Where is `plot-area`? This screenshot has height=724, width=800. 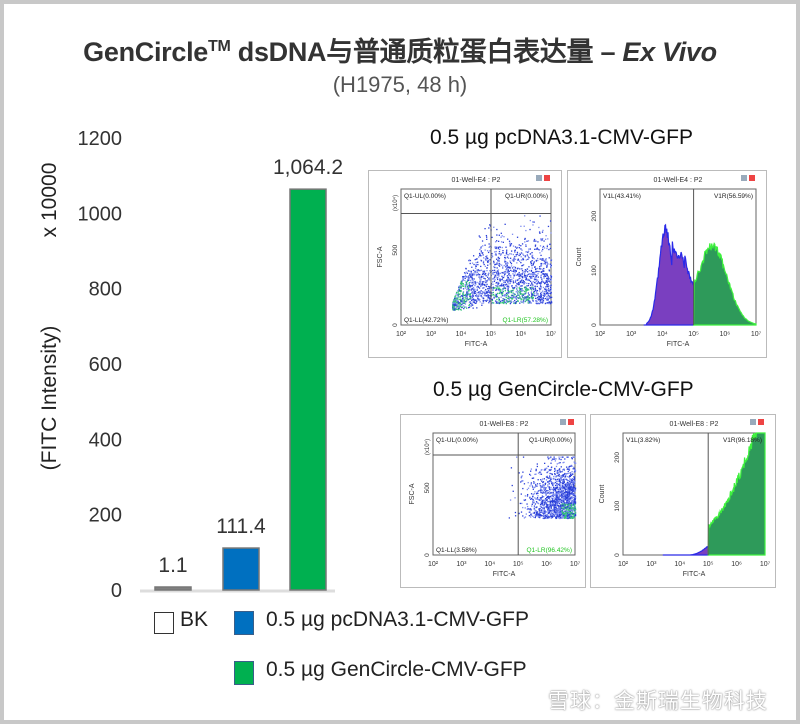 plot-area is located at coordinates (476, 257).